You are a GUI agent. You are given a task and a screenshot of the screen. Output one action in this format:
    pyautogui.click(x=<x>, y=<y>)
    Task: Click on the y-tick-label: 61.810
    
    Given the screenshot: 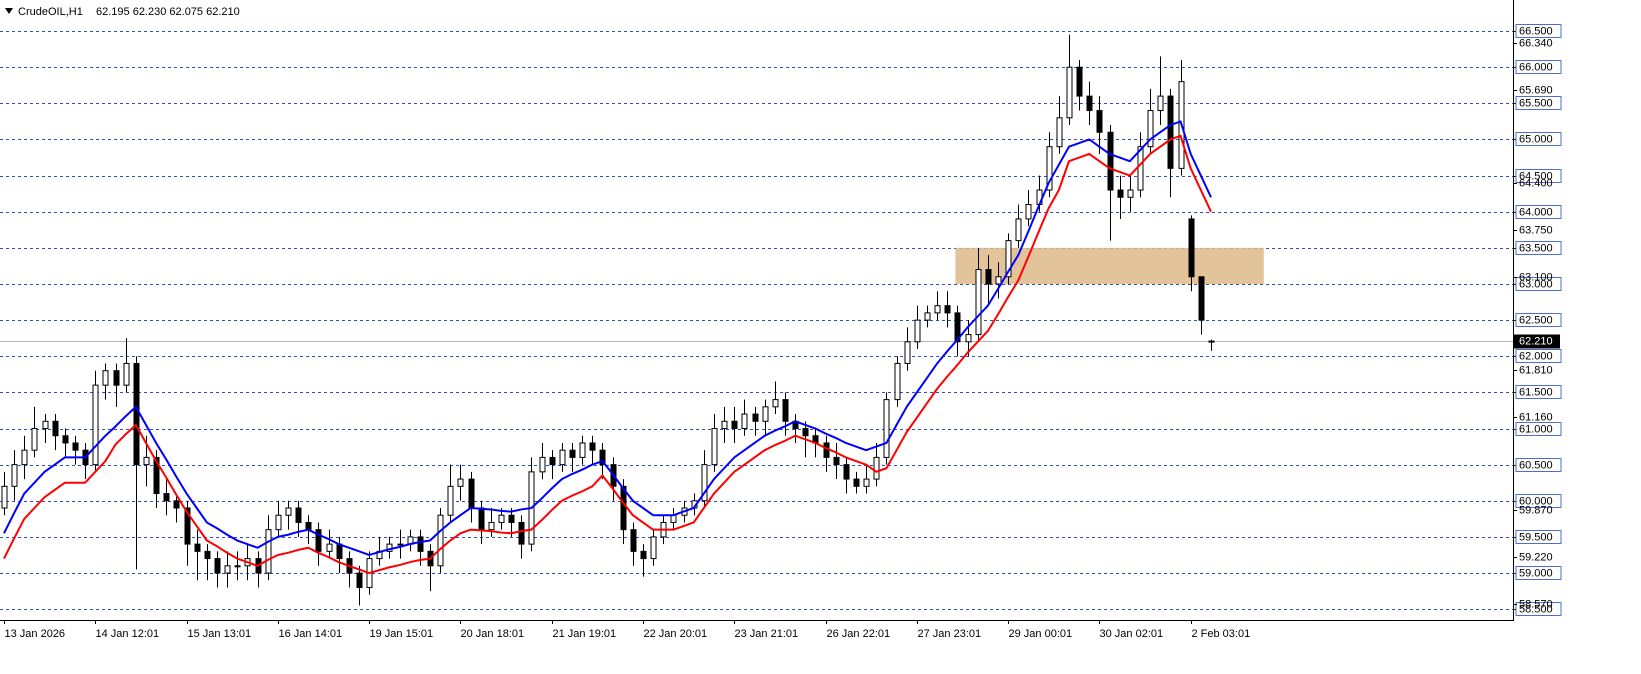 What is the action you would take?
    pyautogui.click(x=1536, y=370)
    